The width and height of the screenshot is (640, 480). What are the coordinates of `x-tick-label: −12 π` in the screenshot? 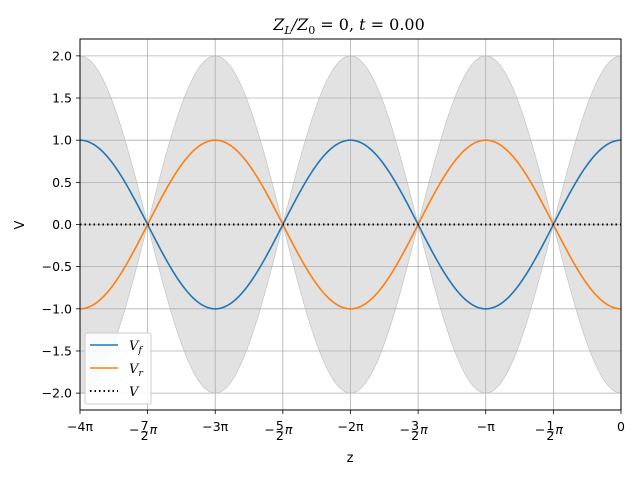 It's located at (549, 430).